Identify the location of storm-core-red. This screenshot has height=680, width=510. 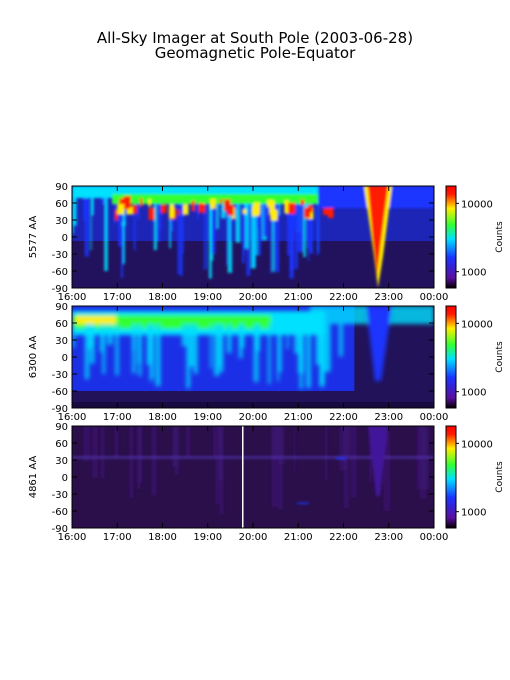
(378, 231).